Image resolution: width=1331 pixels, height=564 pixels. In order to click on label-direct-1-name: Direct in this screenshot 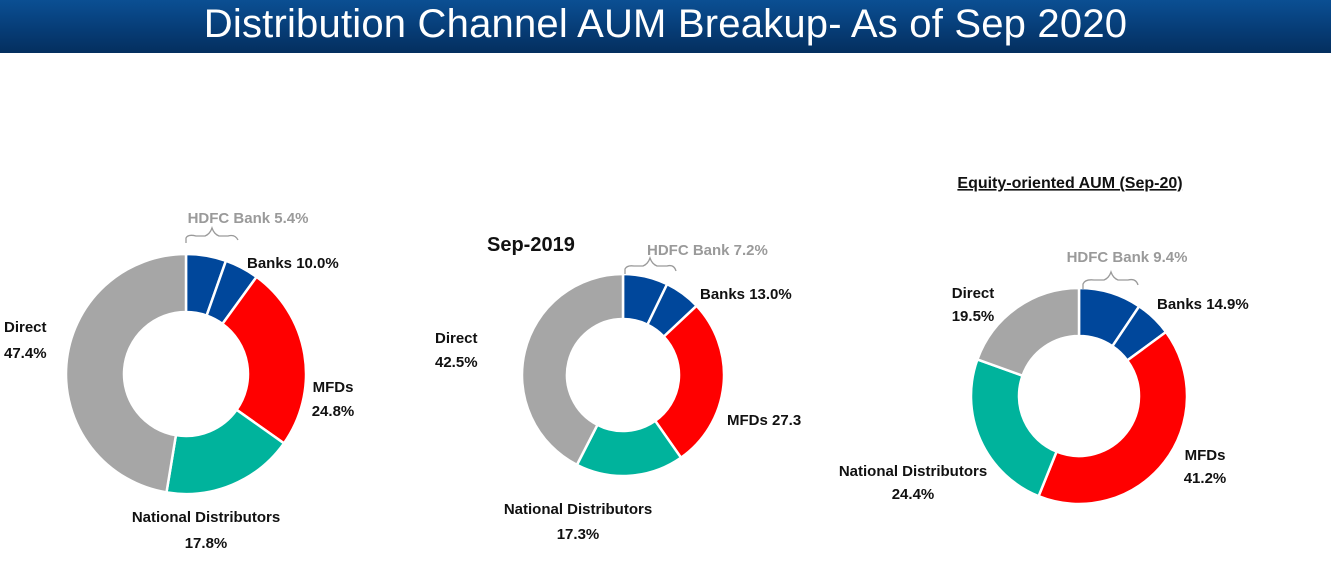, I will do `click(25, 327)`.